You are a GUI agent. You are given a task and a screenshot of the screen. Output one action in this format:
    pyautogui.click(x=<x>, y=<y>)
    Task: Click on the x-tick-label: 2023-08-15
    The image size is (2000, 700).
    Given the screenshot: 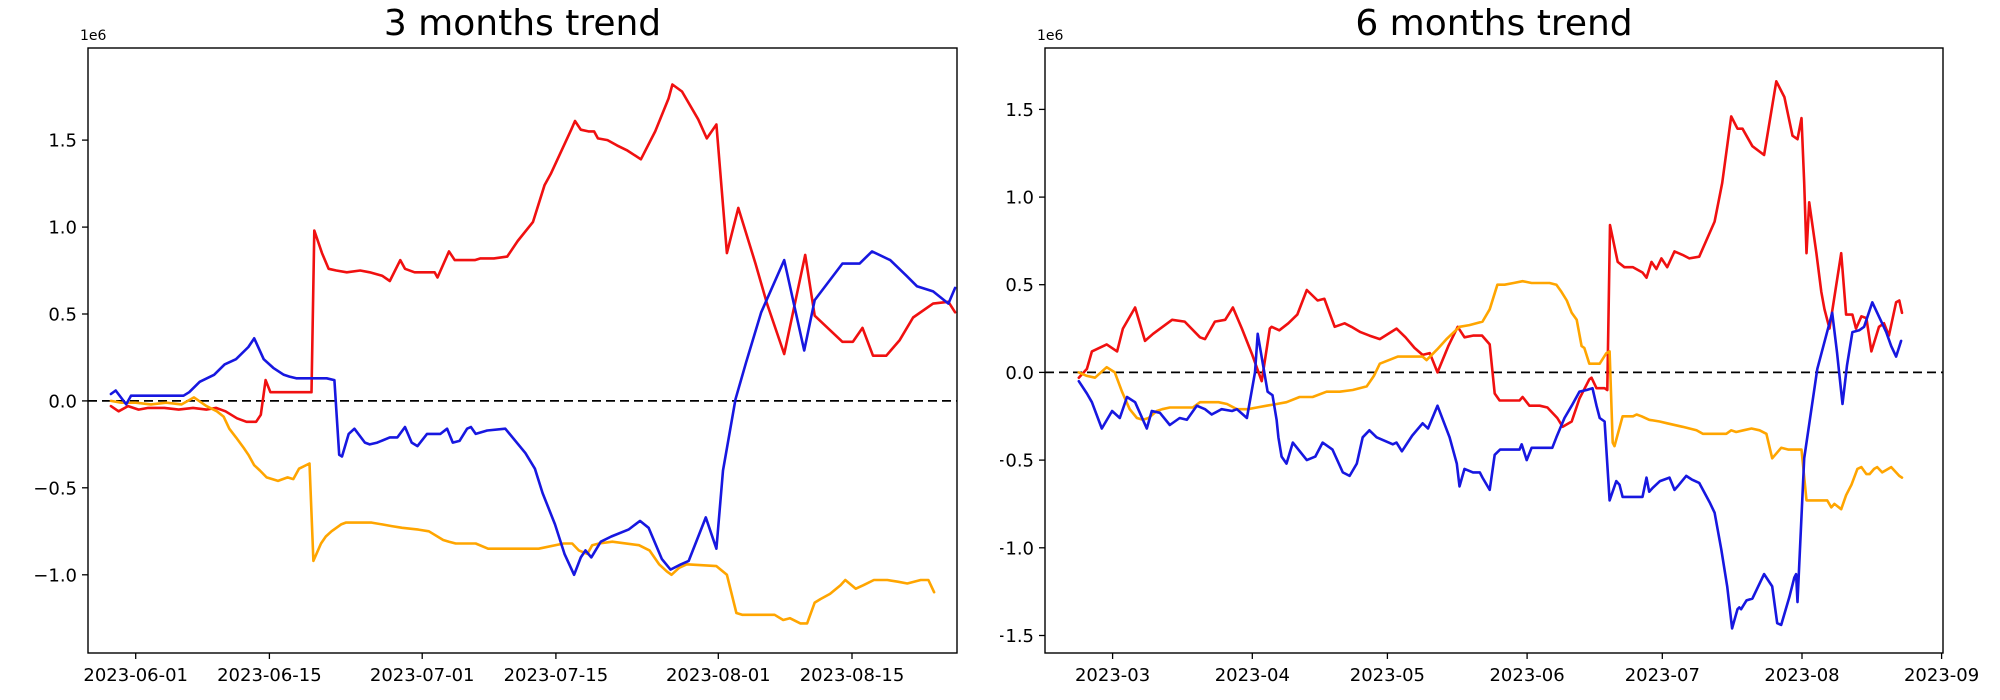 What is the action you would take?
    pyautogui.click(x=852, y=675)
    